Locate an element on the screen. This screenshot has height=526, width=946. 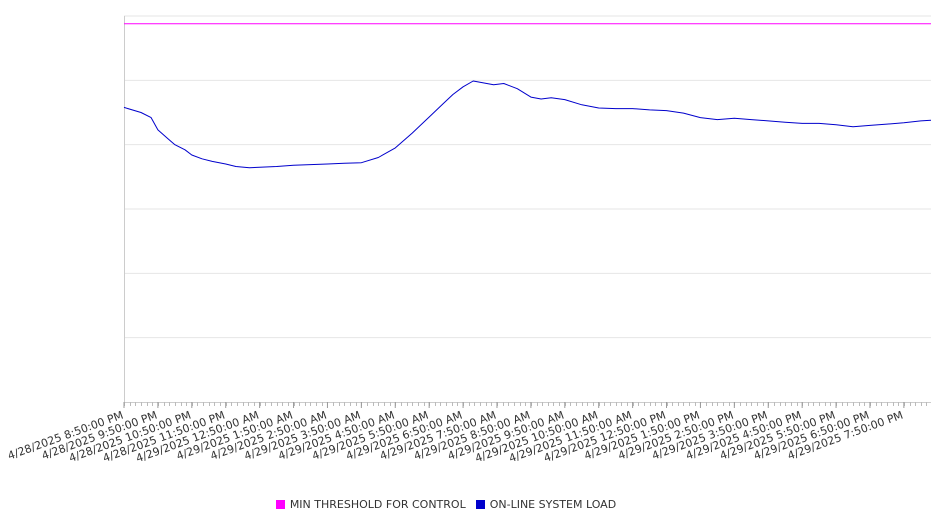
legend-item-system-load: ON-LINE SYSTEM LOAD is located at coordinates (546, 504).